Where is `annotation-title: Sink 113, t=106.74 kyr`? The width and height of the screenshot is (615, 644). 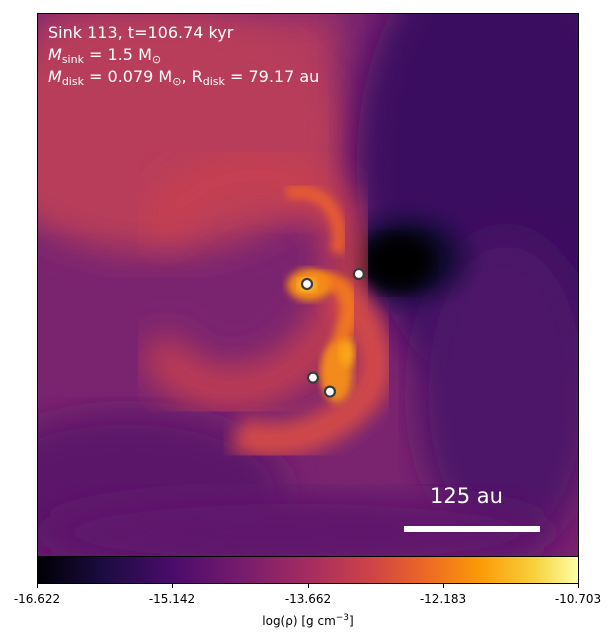
annotation-title: Sink 113, t=106.74 kyr is located at coordinates (141, 32).